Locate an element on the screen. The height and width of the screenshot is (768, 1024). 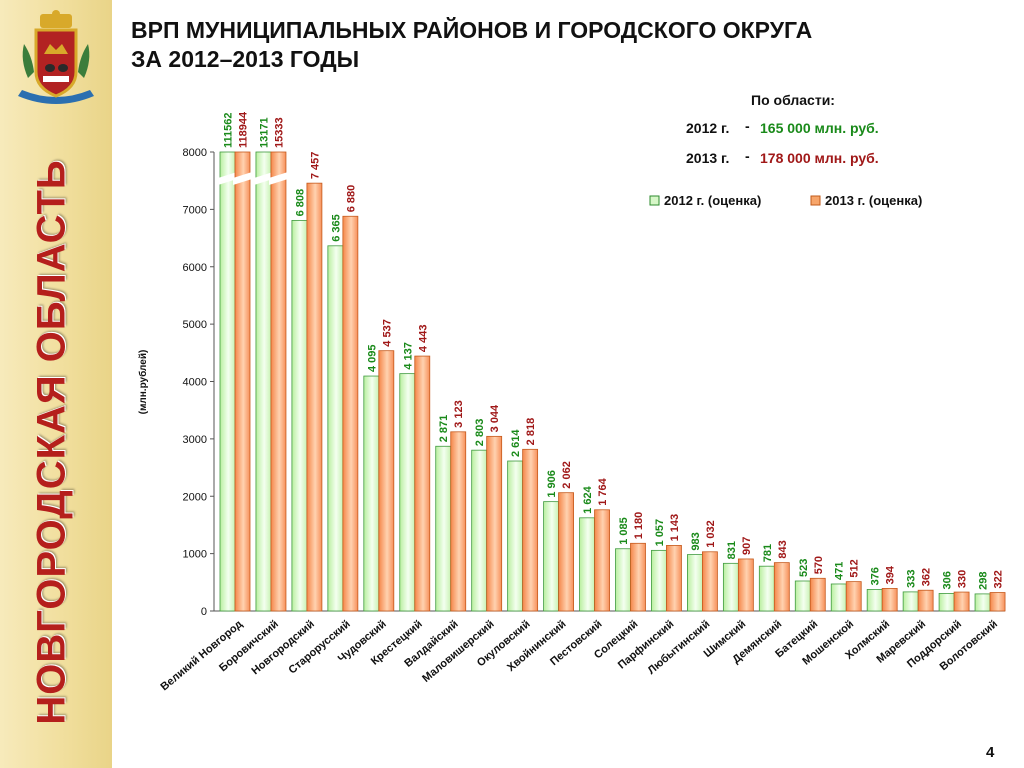
data-label: 2 818 is located at coordinates (531, 432).